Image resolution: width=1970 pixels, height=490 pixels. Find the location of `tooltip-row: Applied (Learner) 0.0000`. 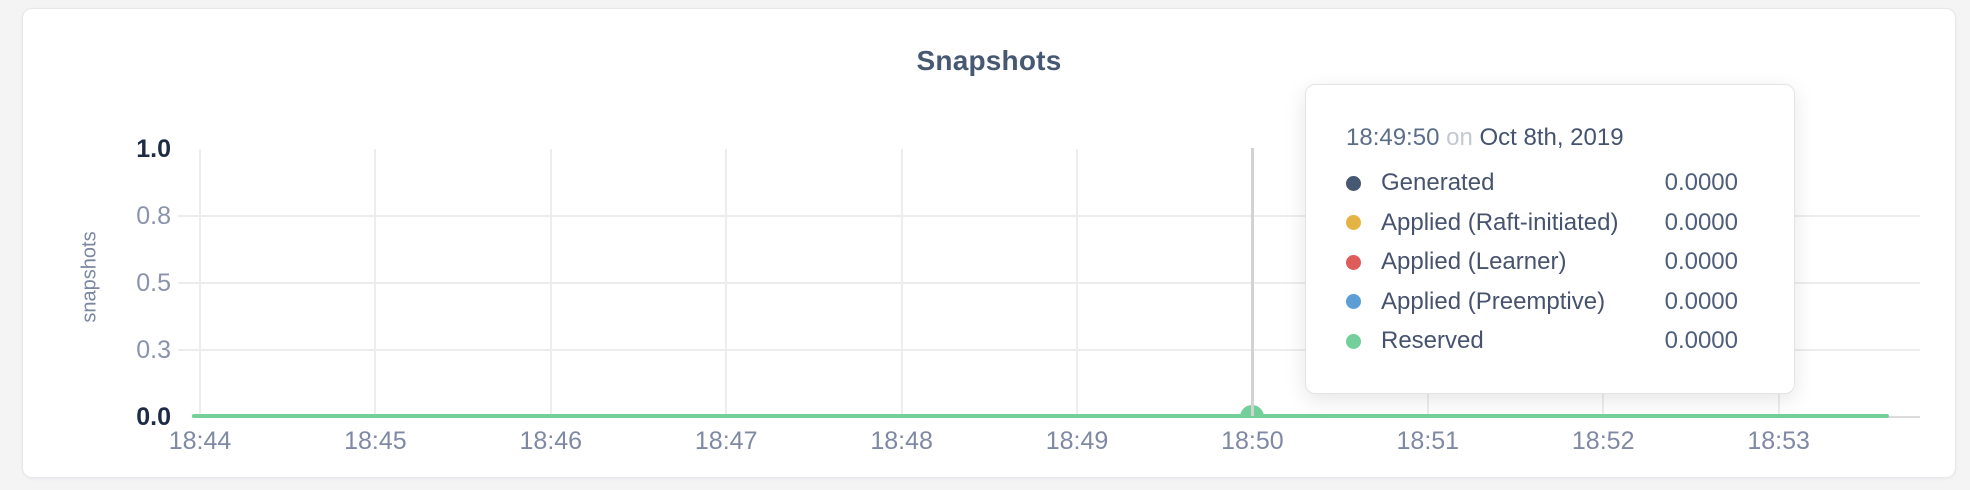

tooltip-row: Applied (Learner) 0.0000 is located at coordinates (1542, 262).